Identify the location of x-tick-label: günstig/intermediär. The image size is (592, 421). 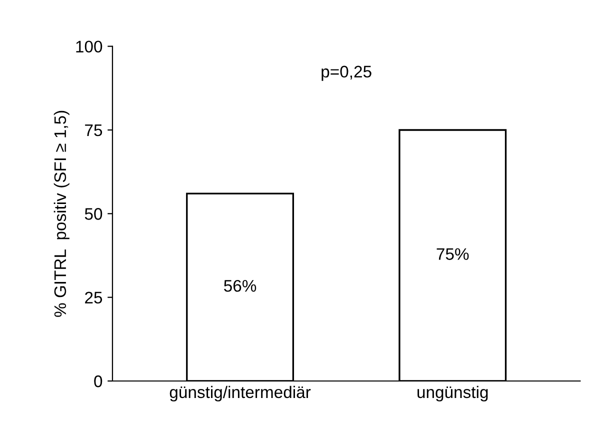
(240, 394).